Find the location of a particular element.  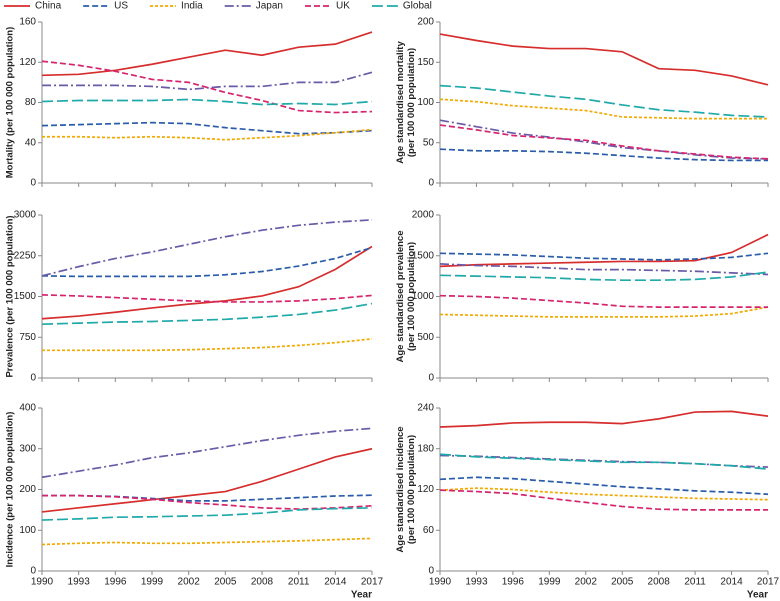

y-tick-label: 400 is located at coordinates (27, 408).